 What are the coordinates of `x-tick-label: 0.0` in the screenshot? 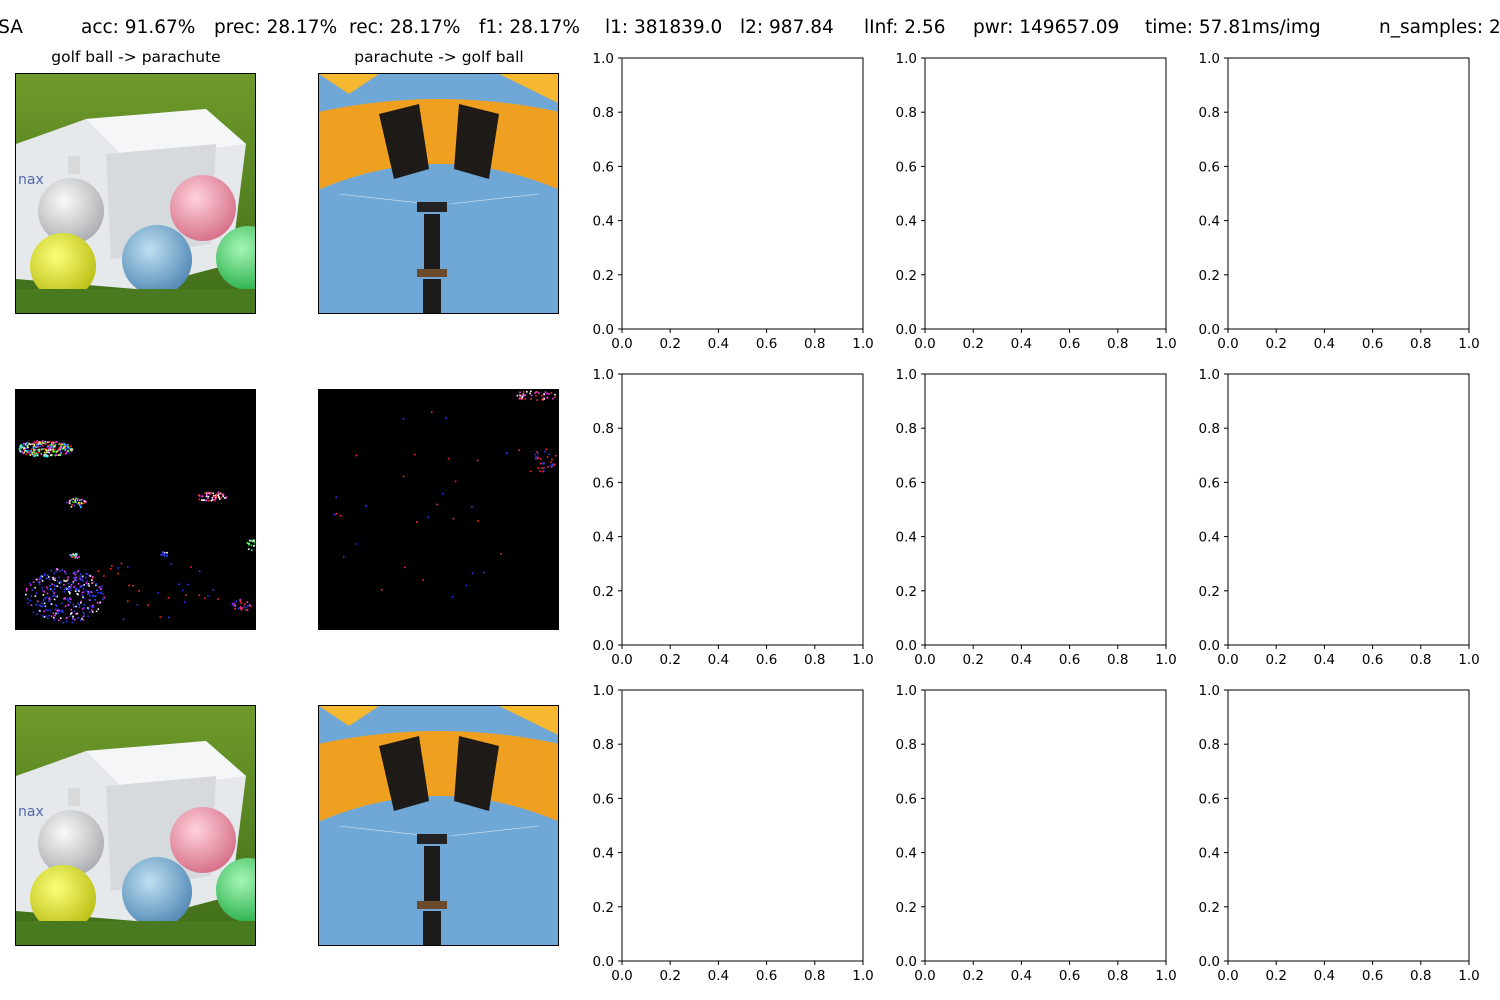 It's located at (924, 344).